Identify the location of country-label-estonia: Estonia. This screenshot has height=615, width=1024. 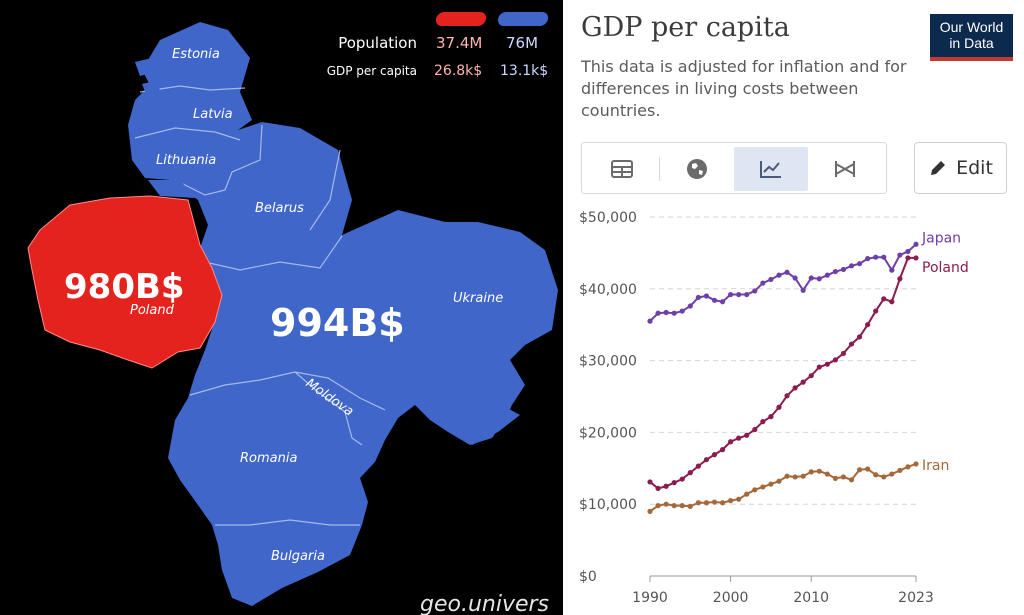
(196, 54).